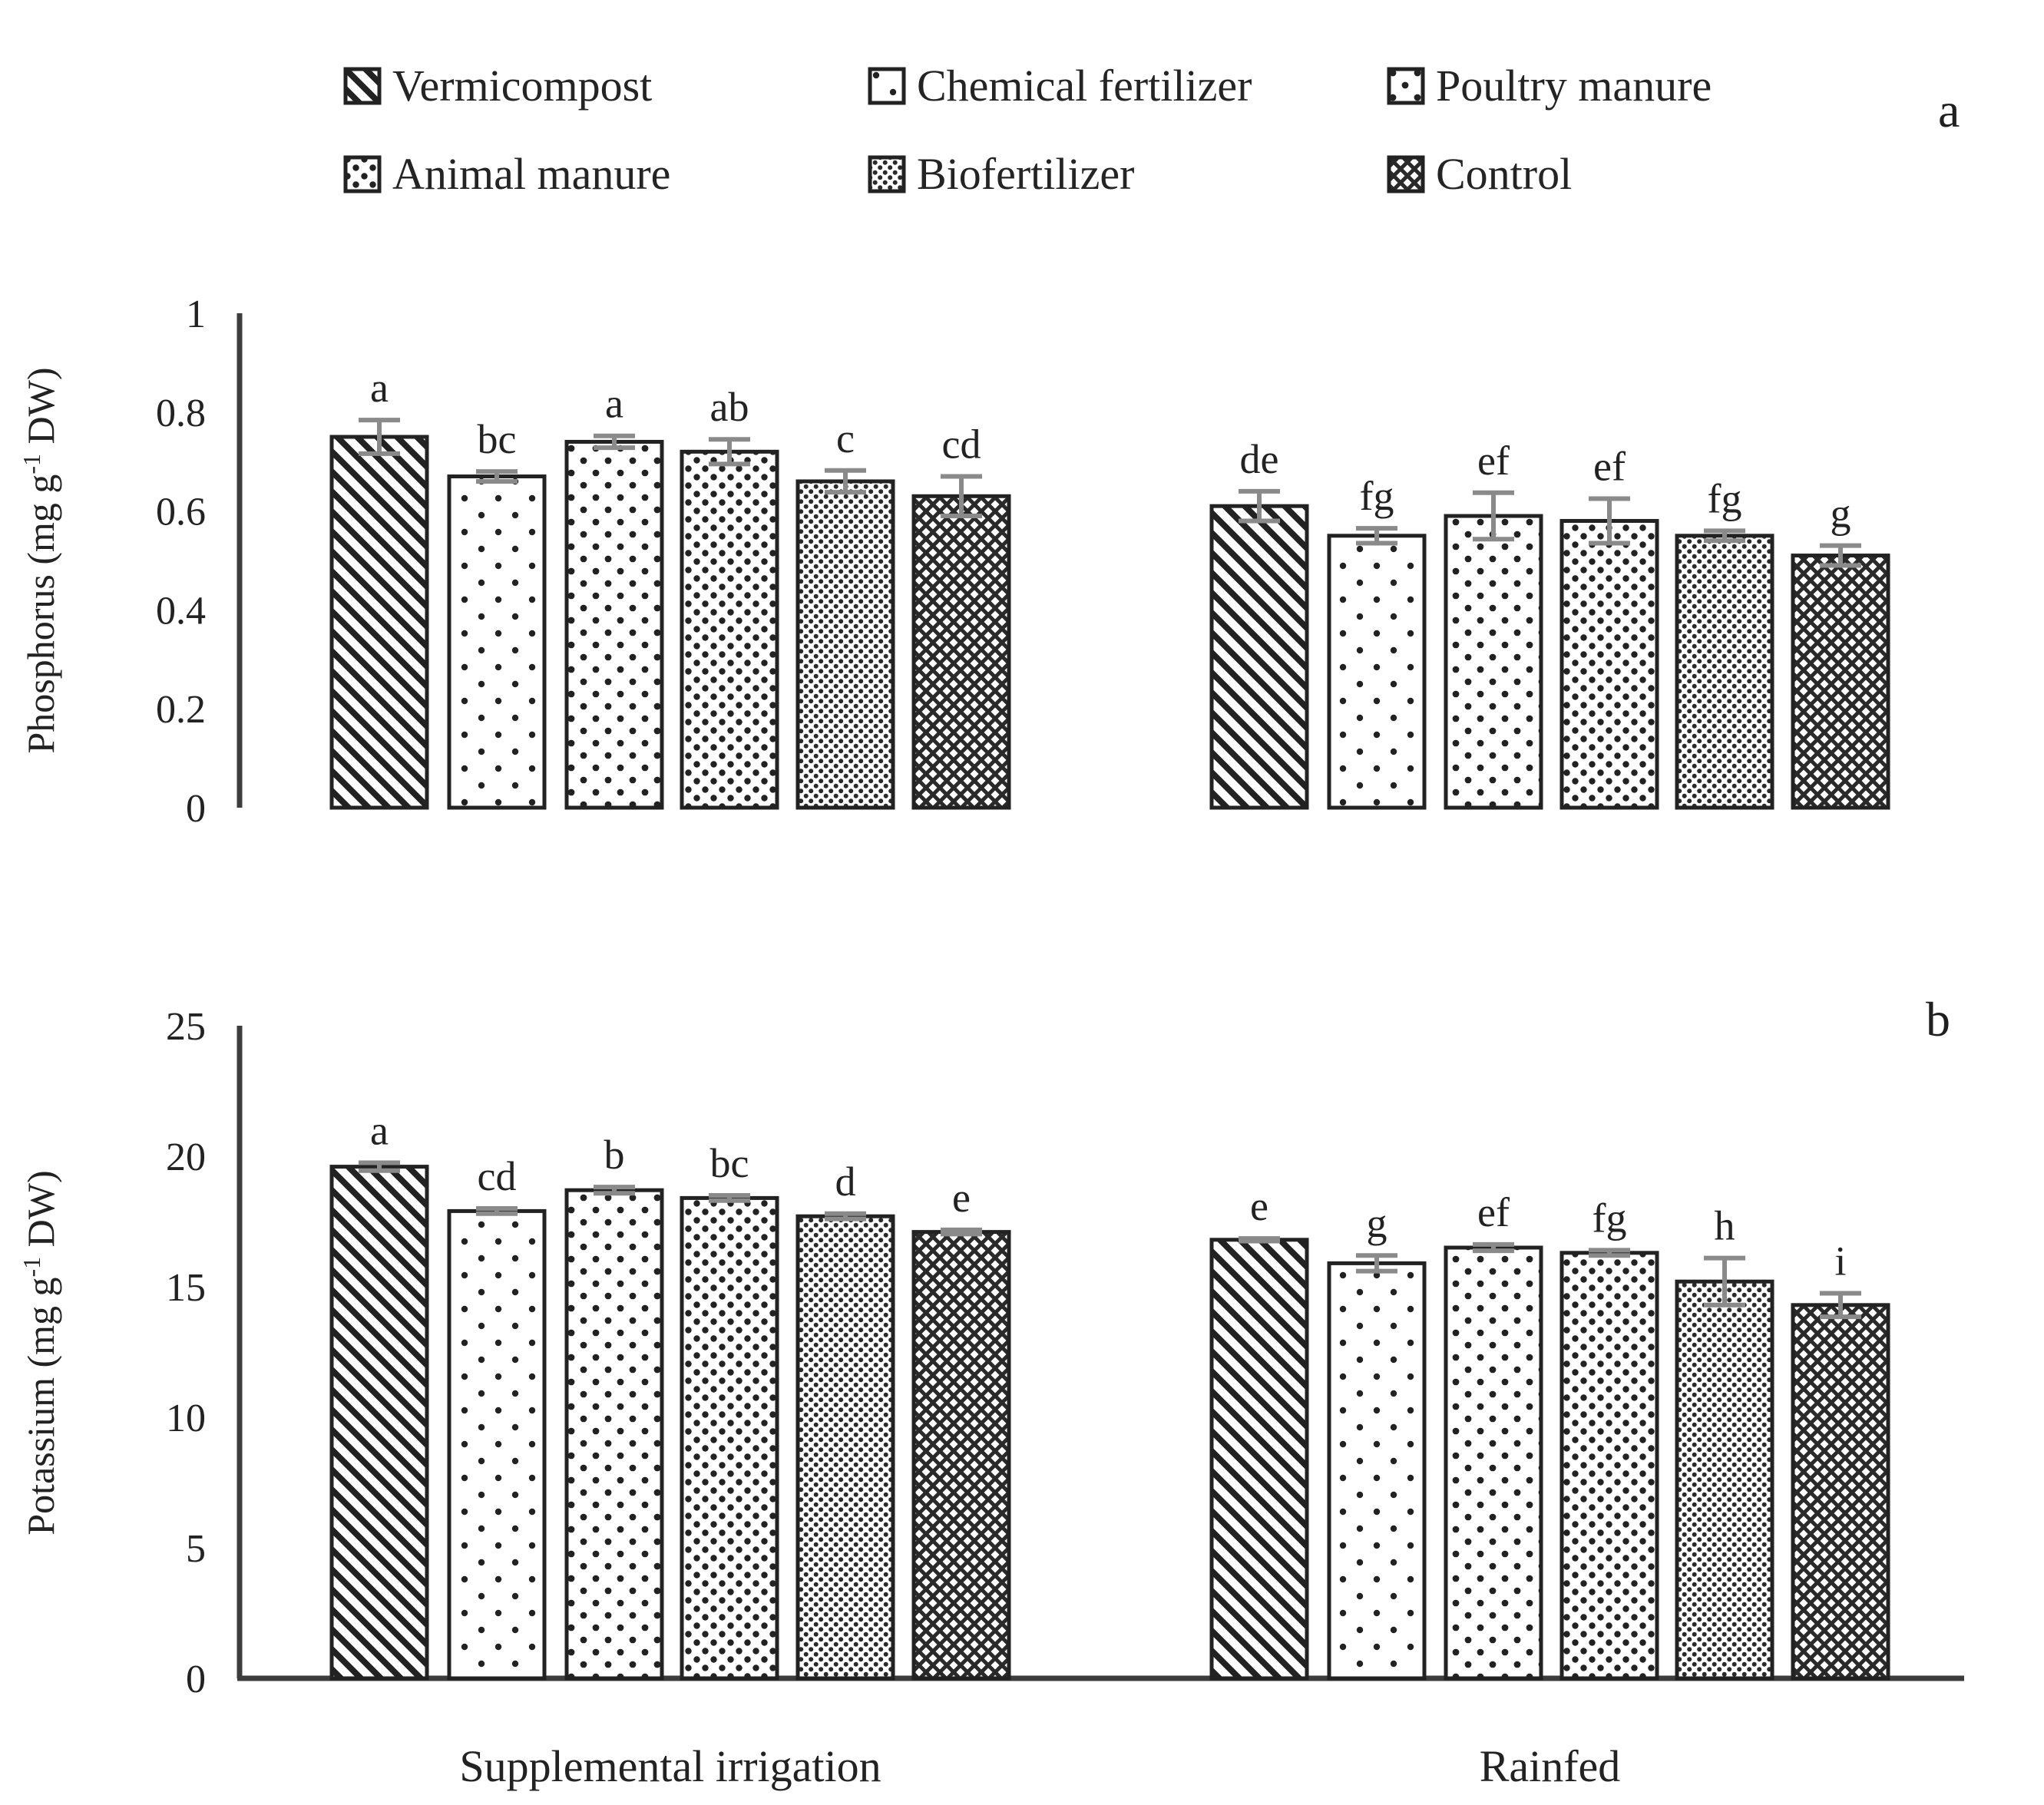 The width and height of the screenshot is (2044, 1805). Describe the element at coordinates (506, 175) in the screenshot. I see `legend-item-animal-manure: Animal manure` at that location.